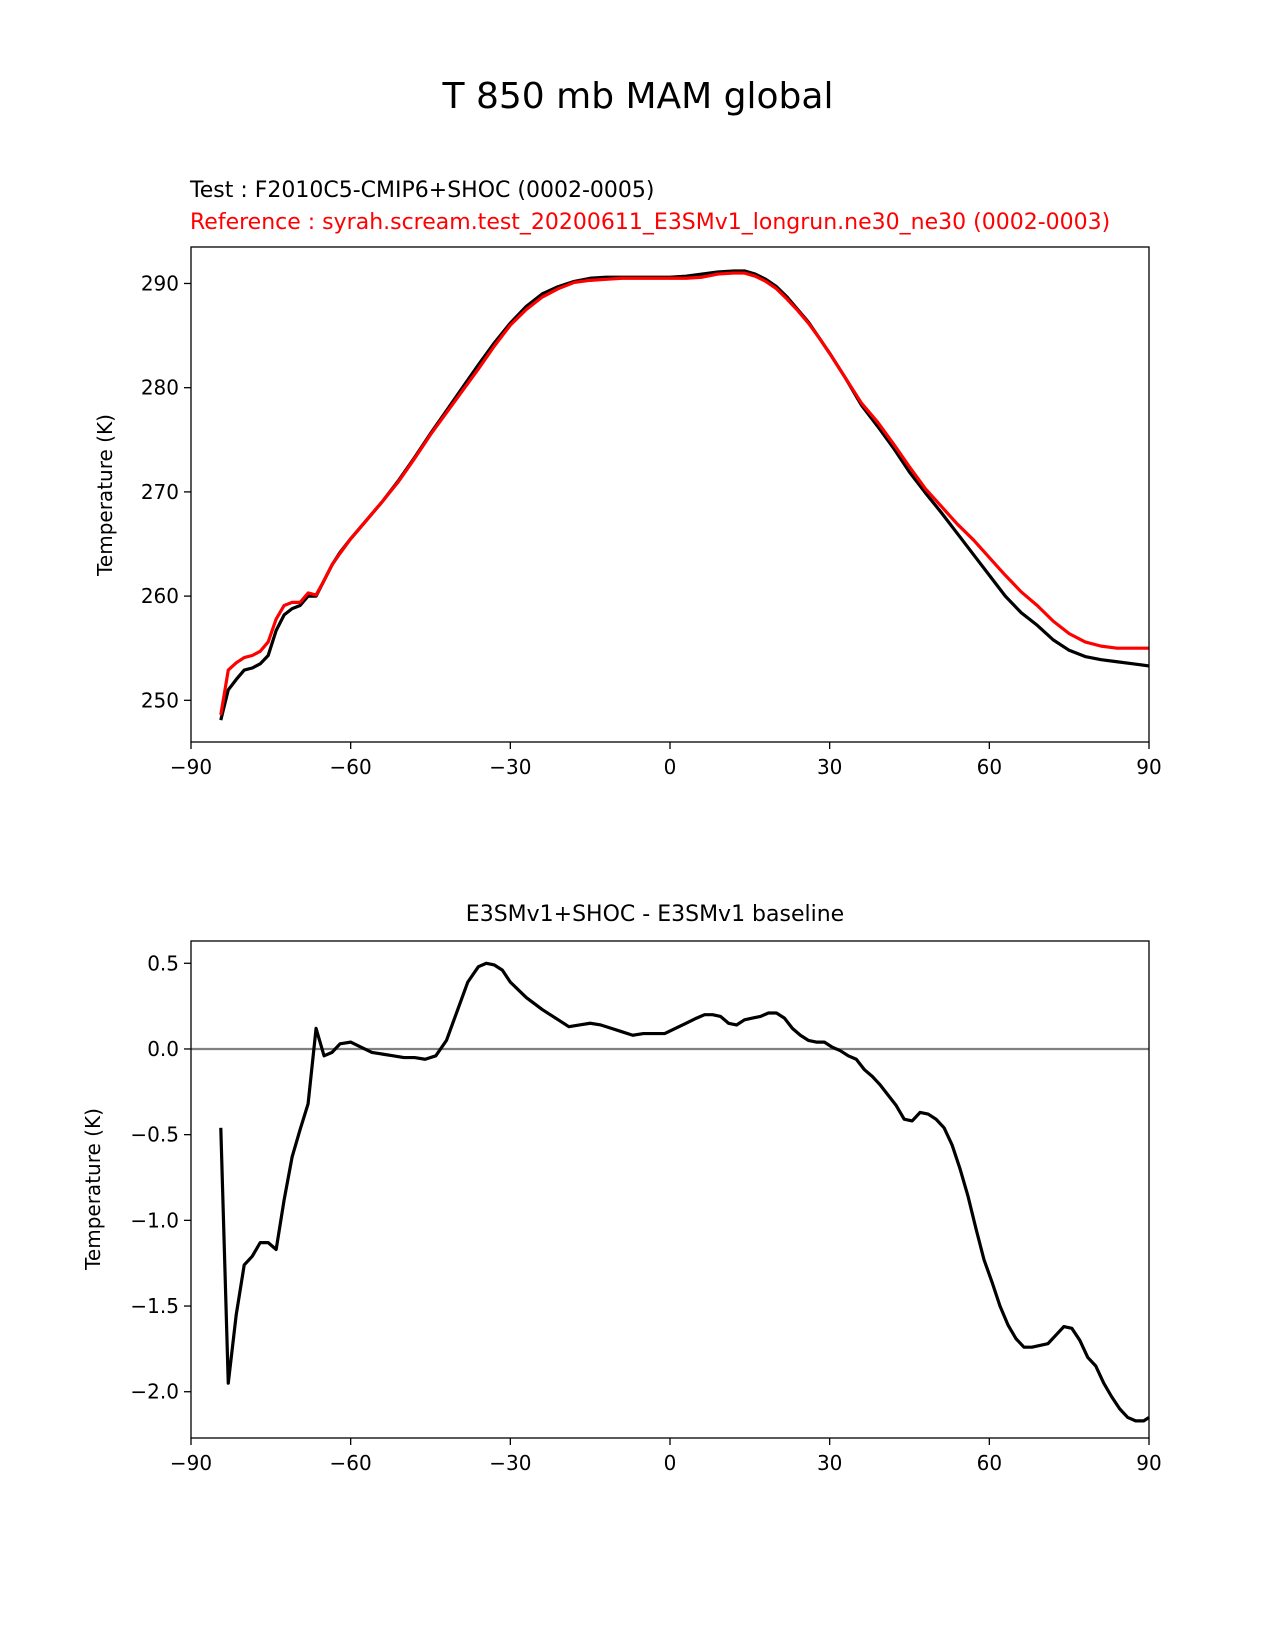 Image resolution: width=1275 pixels, height=1650 pixels. I want to click on top-y-tick-label: 280, so click(160, 388).